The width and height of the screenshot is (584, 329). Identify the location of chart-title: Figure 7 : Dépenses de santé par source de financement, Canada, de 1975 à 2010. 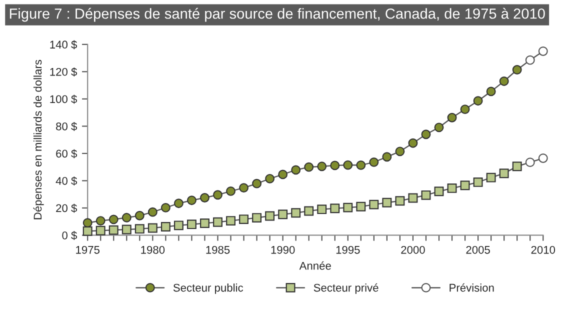
(277, 15).